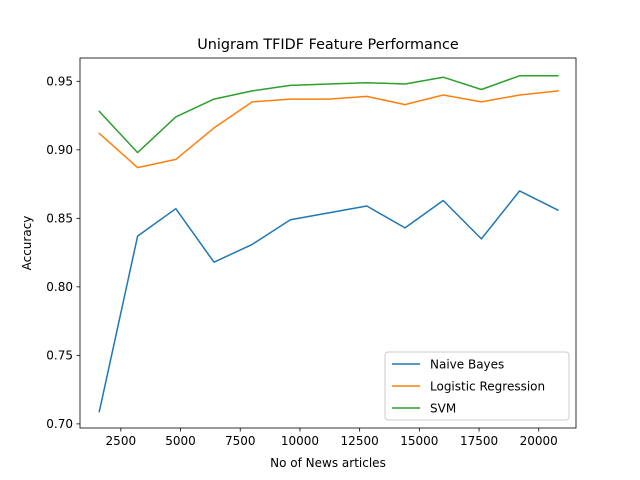  I want to click on x-tick-label: 7500, so click(240, 441).